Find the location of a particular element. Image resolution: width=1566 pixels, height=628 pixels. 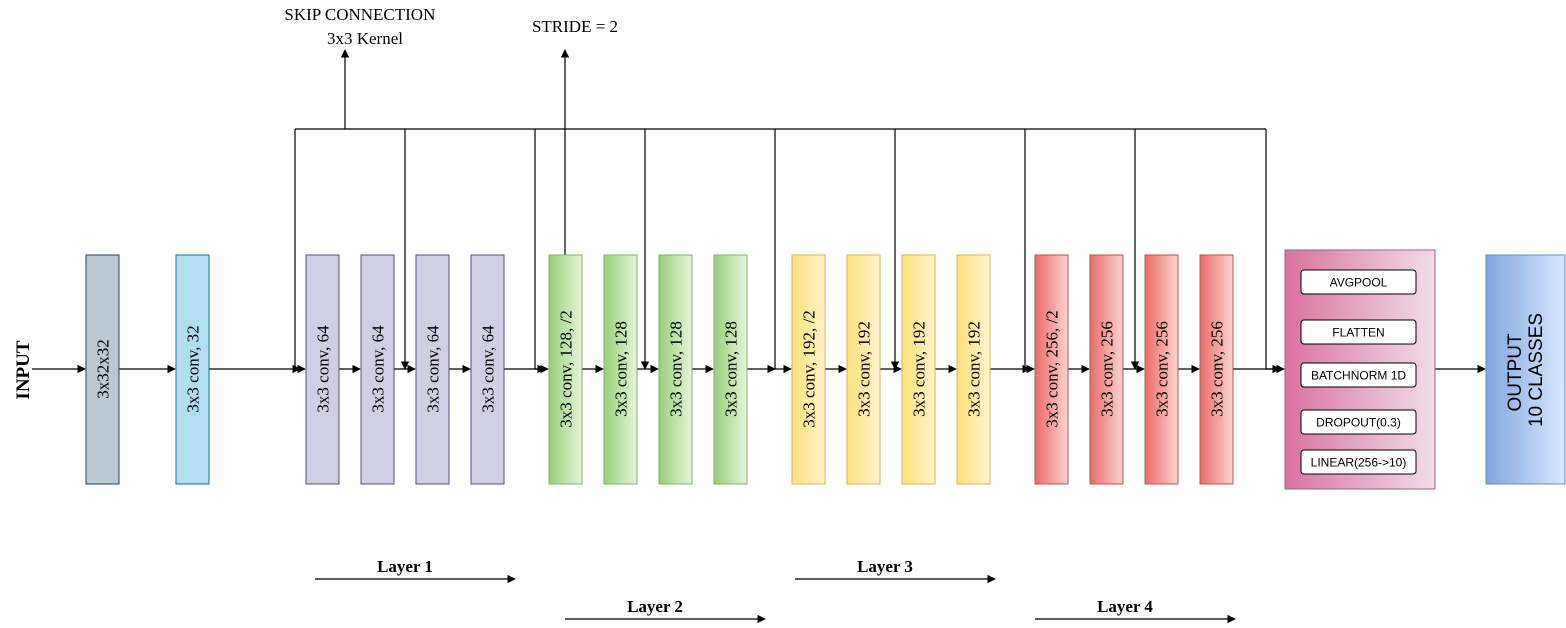

head-item-label: DROPOUT(0.3) is located at coordinates (1358, 423).